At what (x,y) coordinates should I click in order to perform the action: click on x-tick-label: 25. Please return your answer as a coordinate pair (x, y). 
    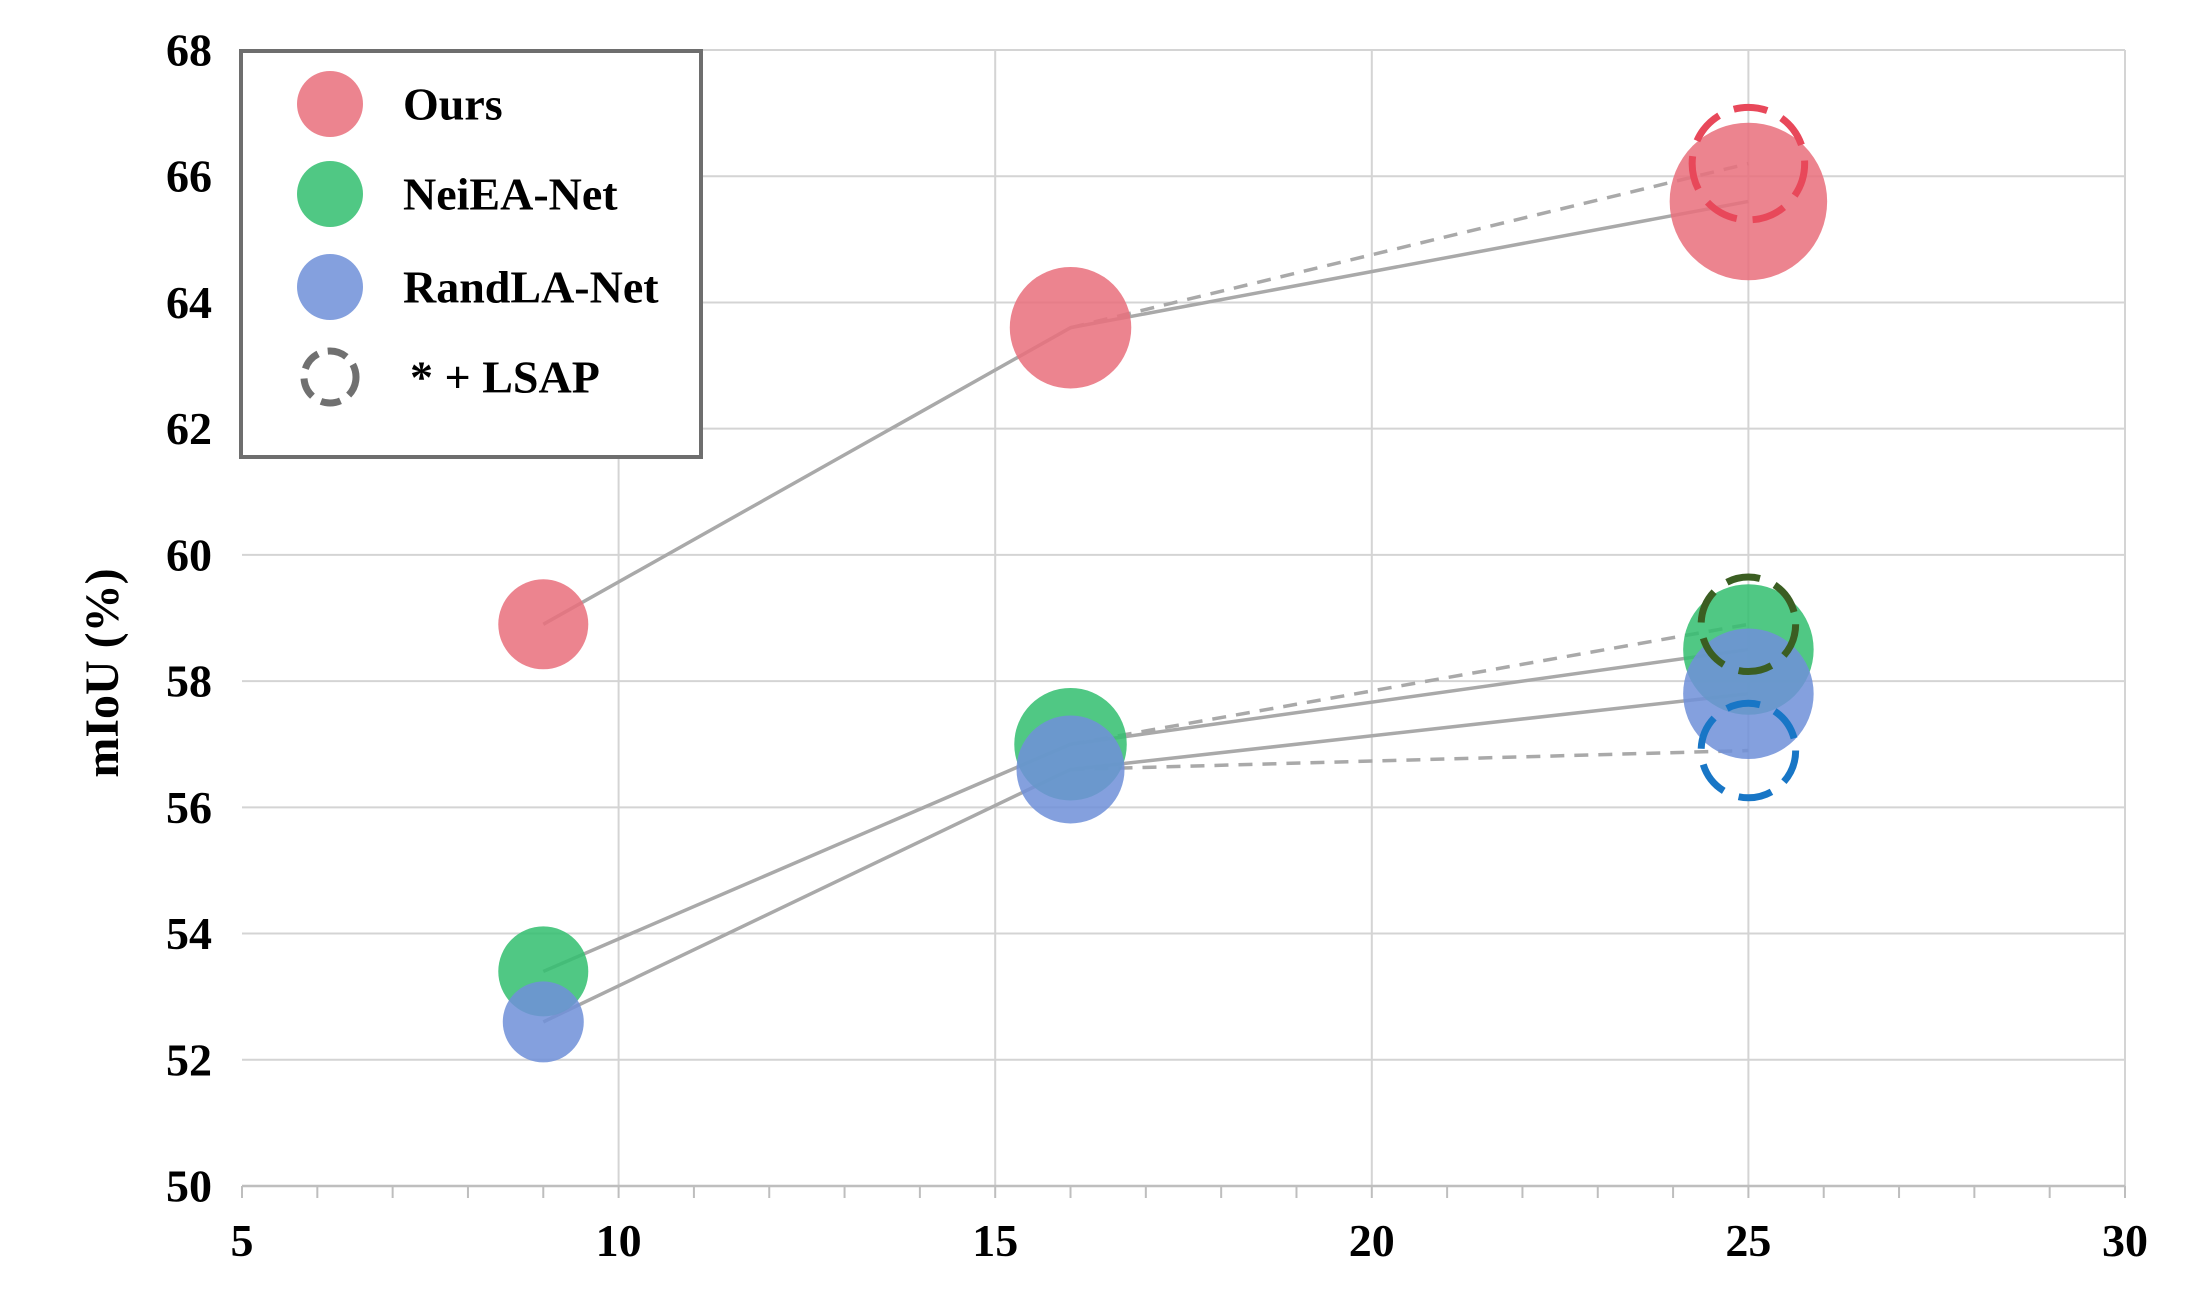
    Looking at the image, I should click on (1748, 1240).